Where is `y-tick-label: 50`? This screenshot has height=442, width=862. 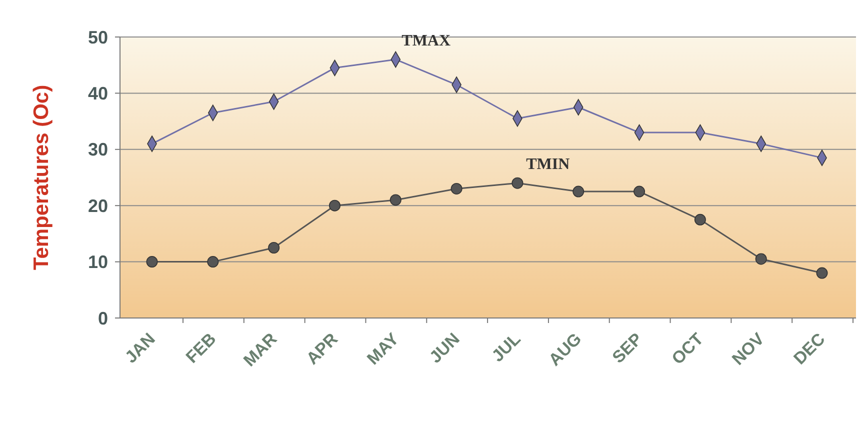
y-tick-label: 50 is located at coordinates (98, 37).